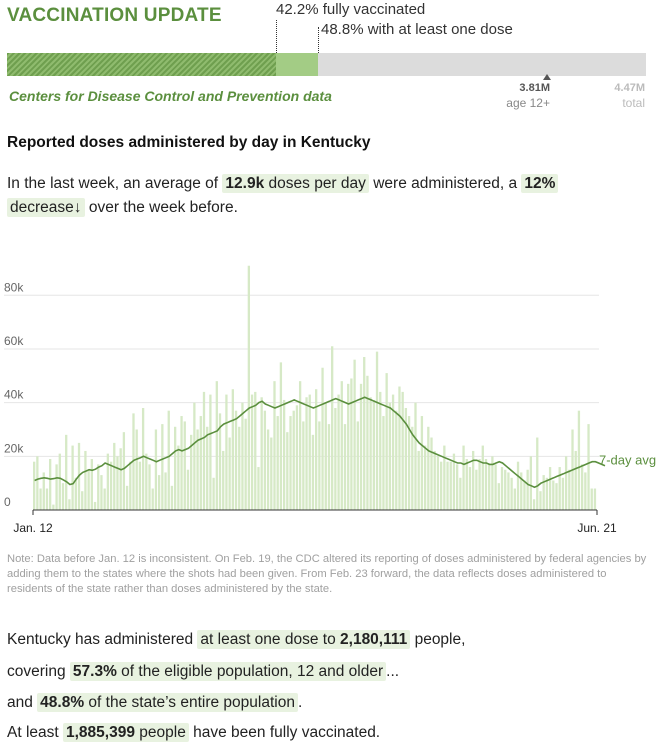  I want to click on summary-mid: doses per day, so click(315, 183).